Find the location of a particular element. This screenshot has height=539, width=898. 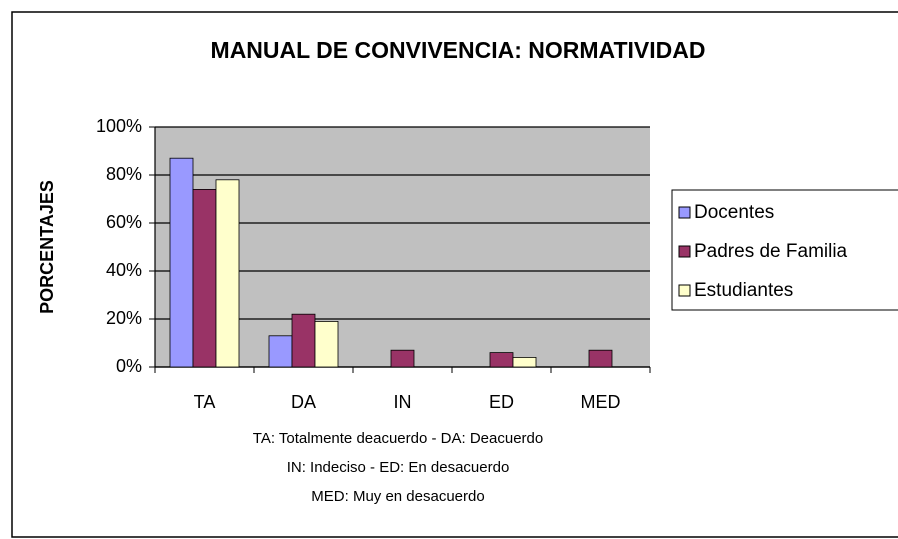

chart-title: MANUAL DE CONVIVENCIA: NORMATIVIDAD is located at coordinates (458, 50).